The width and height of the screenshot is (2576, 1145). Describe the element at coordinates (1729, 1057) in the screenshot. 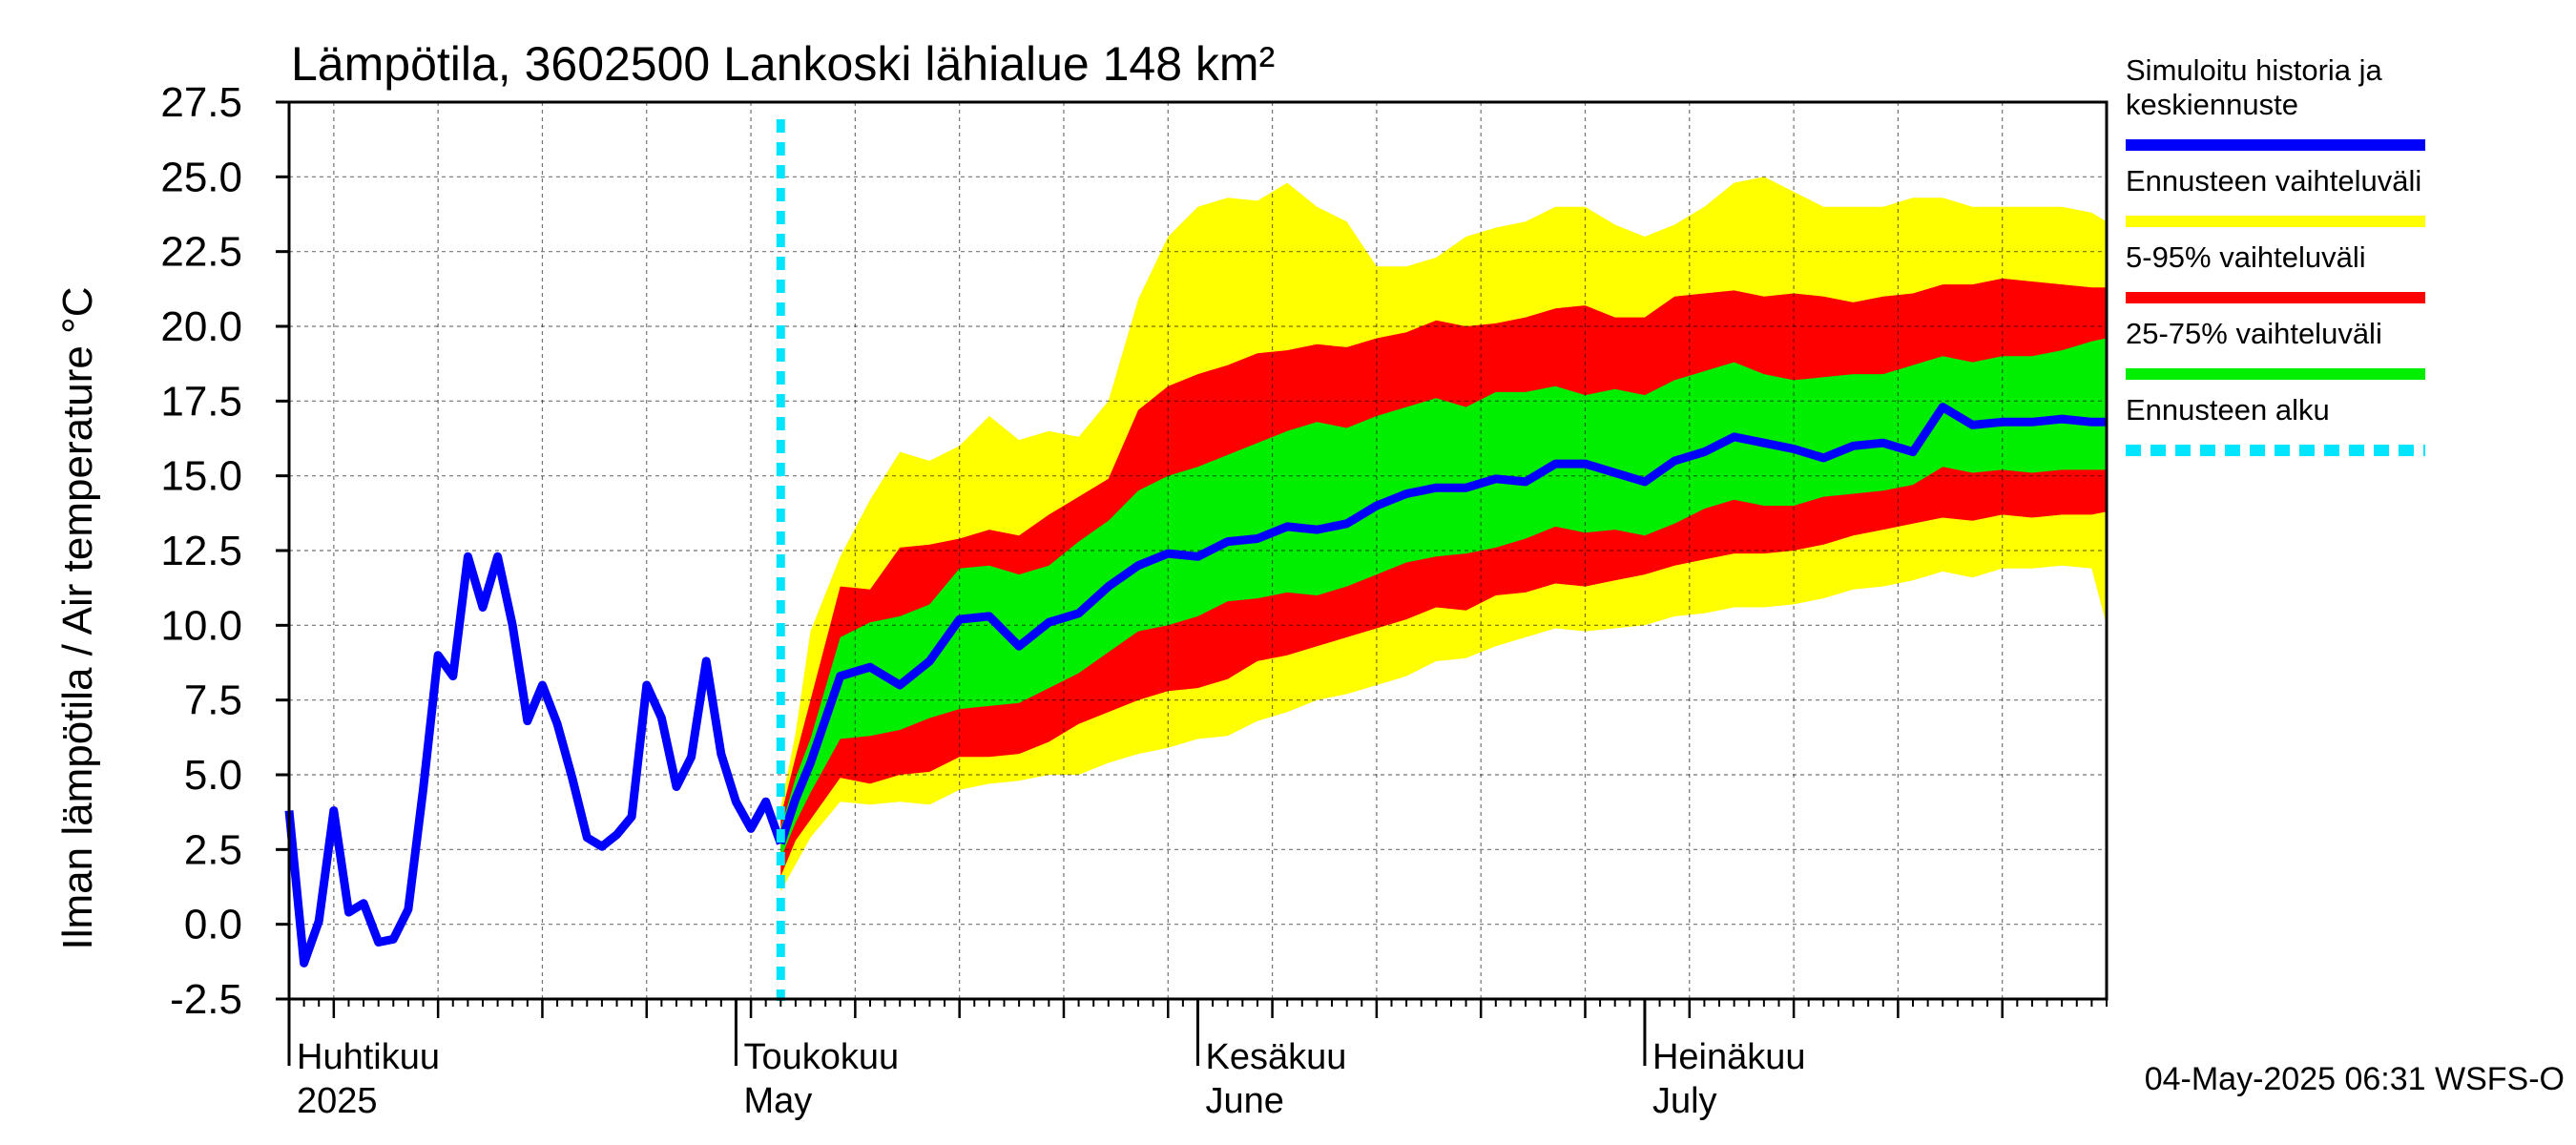

I see `month-label-fi: Heinäkuu` at that location.